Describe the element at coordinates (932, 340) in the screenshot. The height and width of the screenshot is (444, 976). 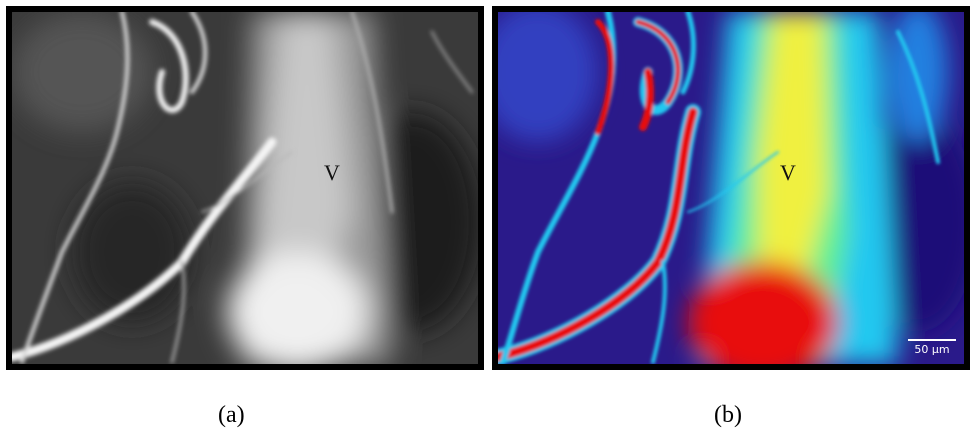
I see `scale-bar-line` at that location.